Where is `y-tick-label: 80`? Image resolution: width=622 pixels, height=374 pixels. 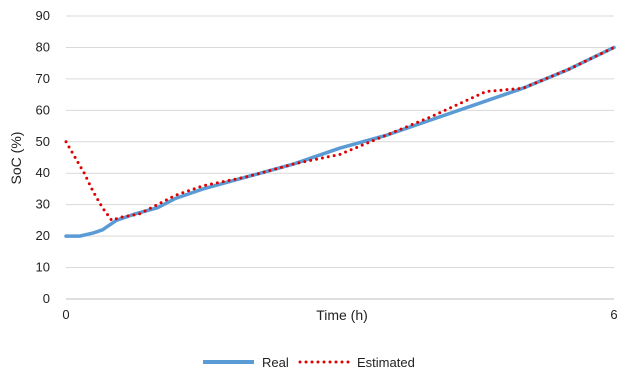
y-tick-label: 80 is located at coordinates (43, 46).